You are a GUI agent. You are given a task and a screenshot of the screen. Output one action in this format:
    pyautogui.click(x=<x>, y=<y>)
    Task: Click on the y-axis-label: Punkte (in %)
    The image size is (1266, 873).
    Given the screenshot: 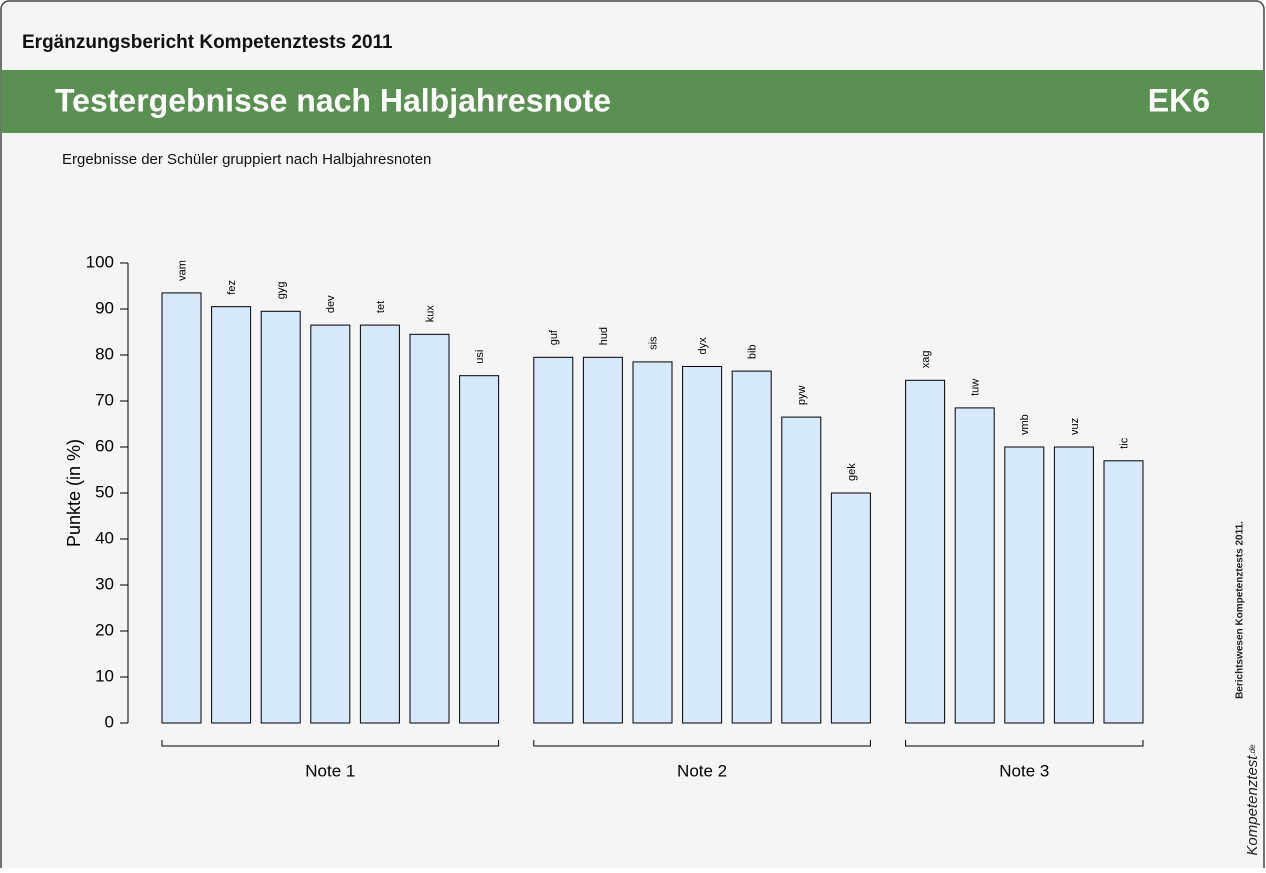 What is the action you would take?
    pyautogui.click(x=74, y=493)
    